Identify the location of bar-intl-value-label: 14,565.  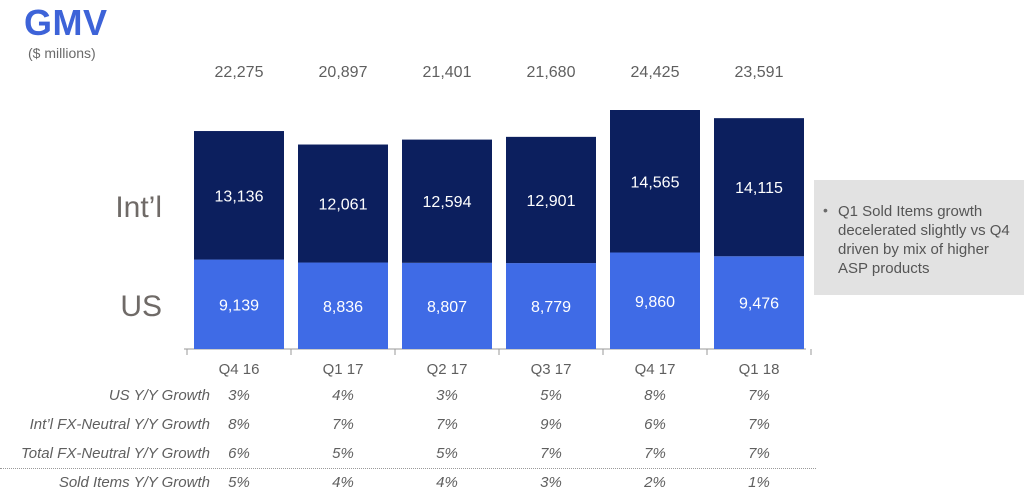
(655, 182).